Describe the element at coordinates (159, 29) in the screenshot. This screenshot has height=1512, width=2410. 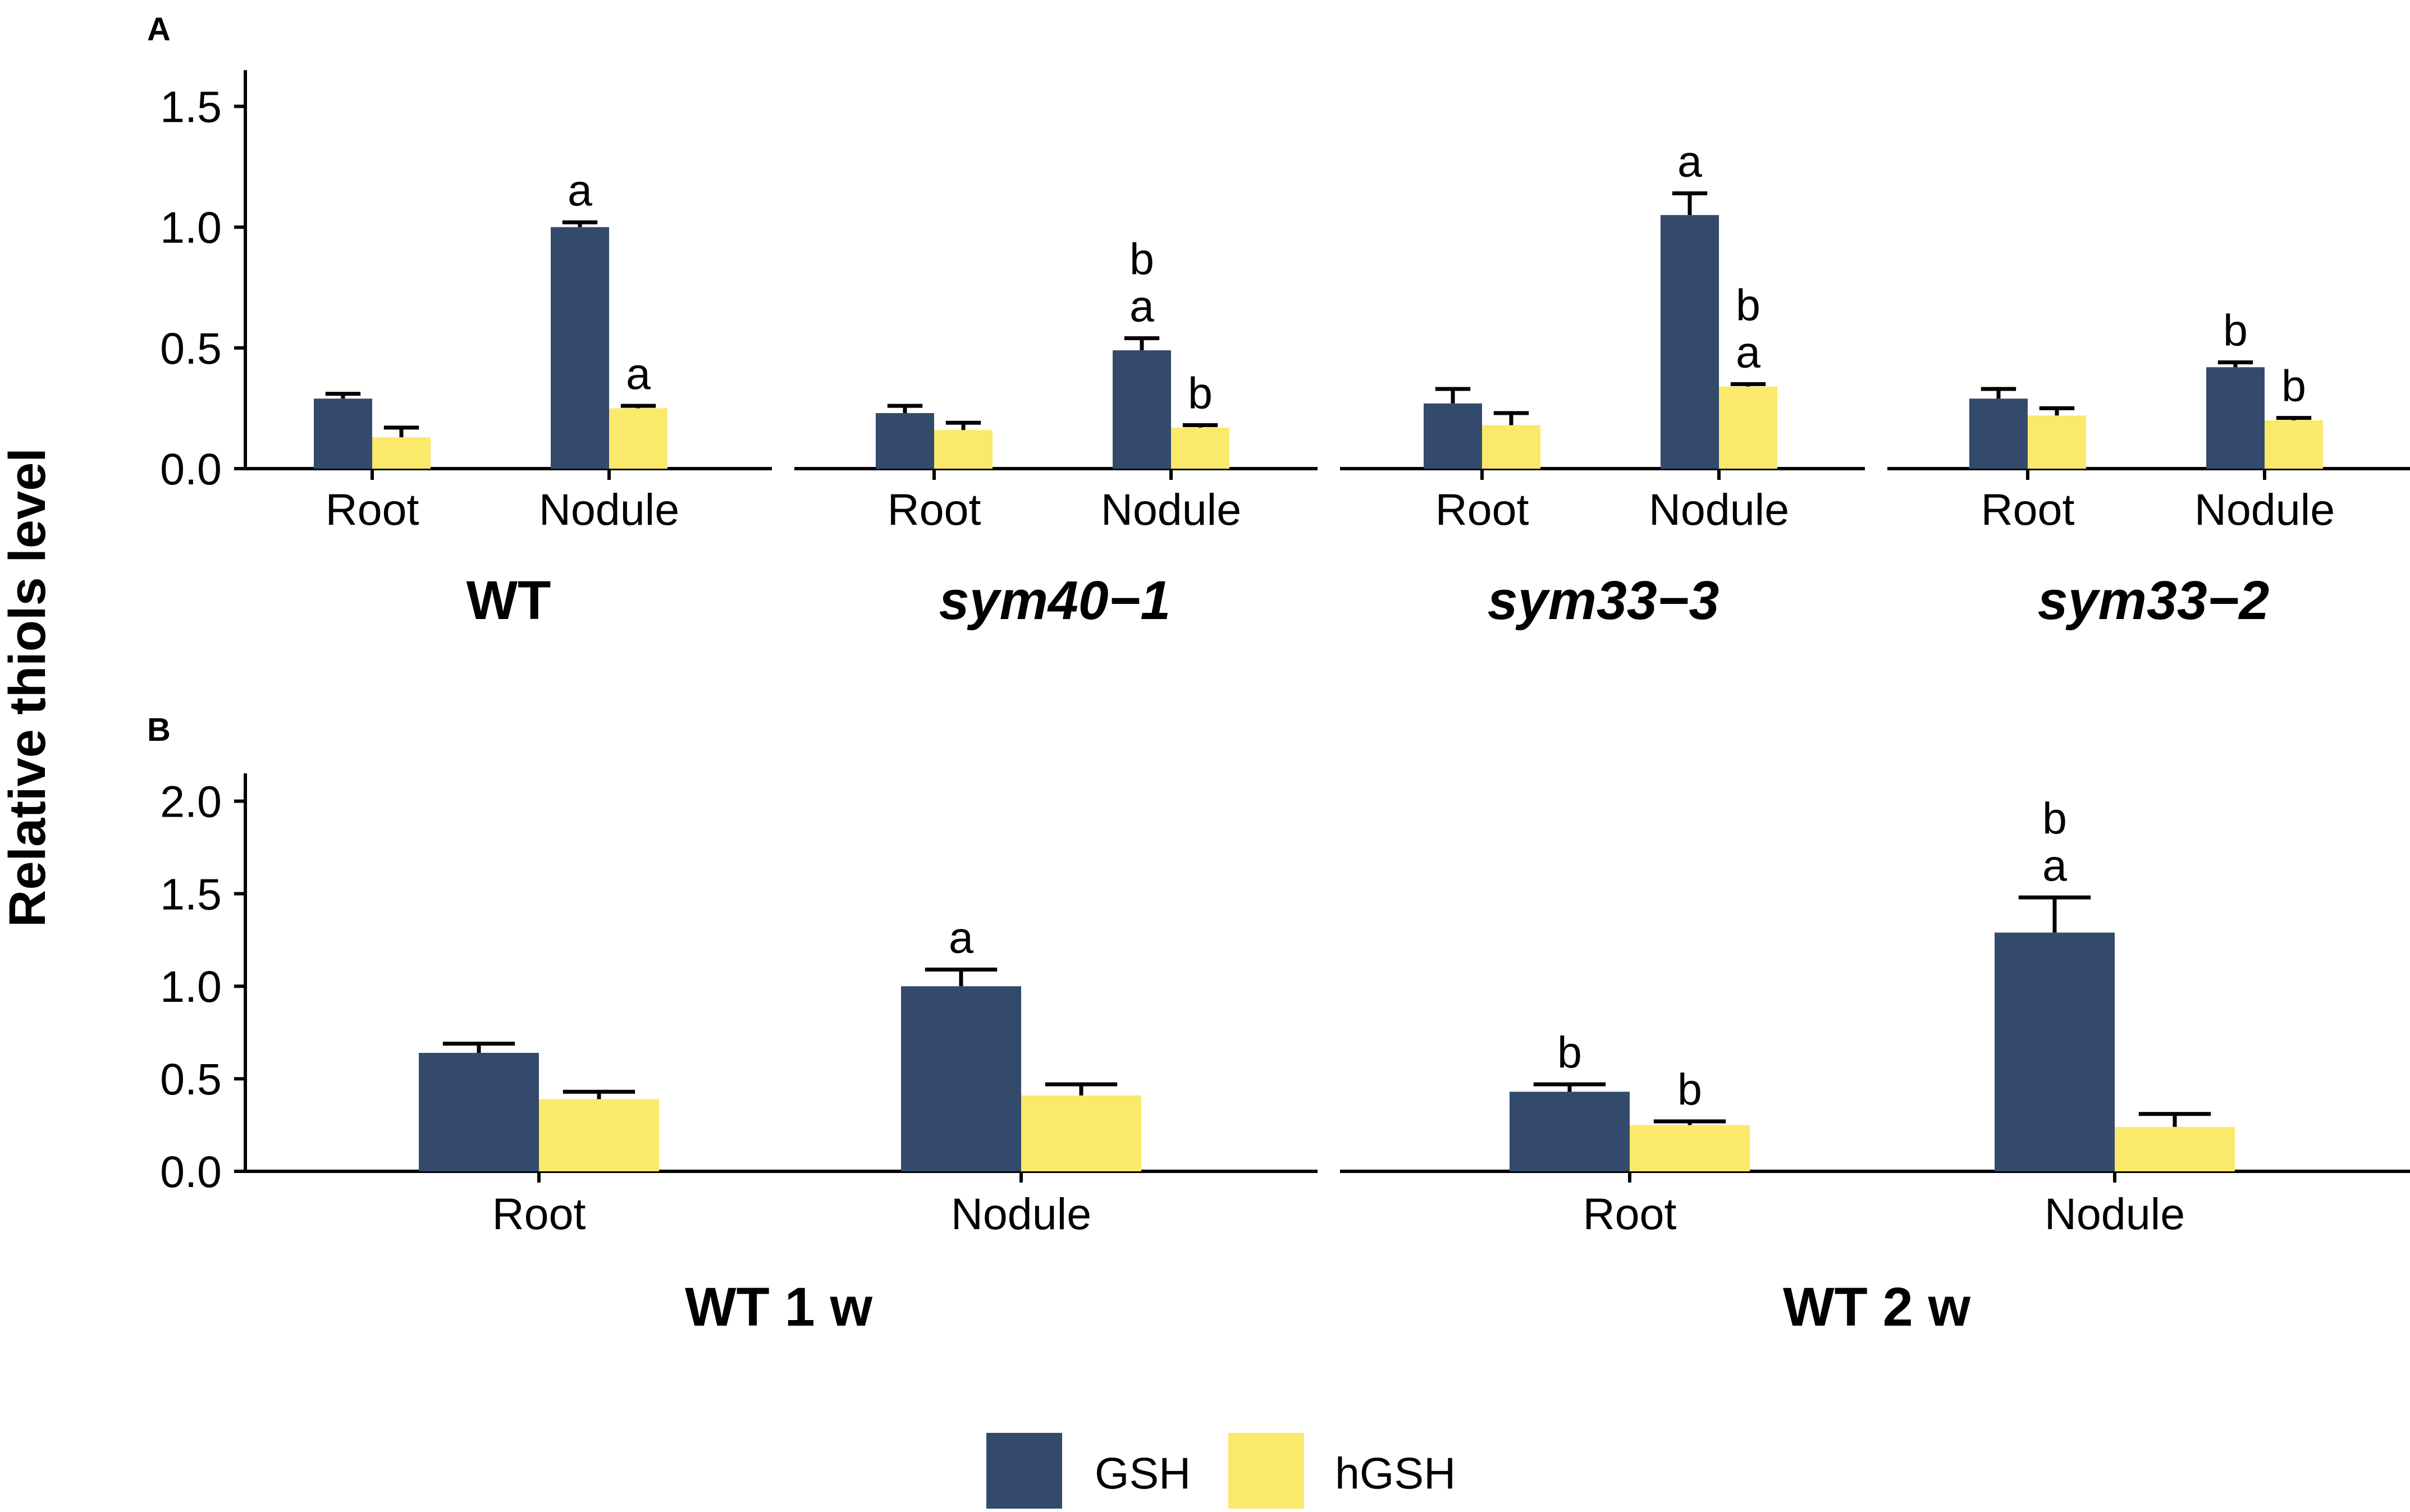
I see `panel-letter-a: A` at that location.